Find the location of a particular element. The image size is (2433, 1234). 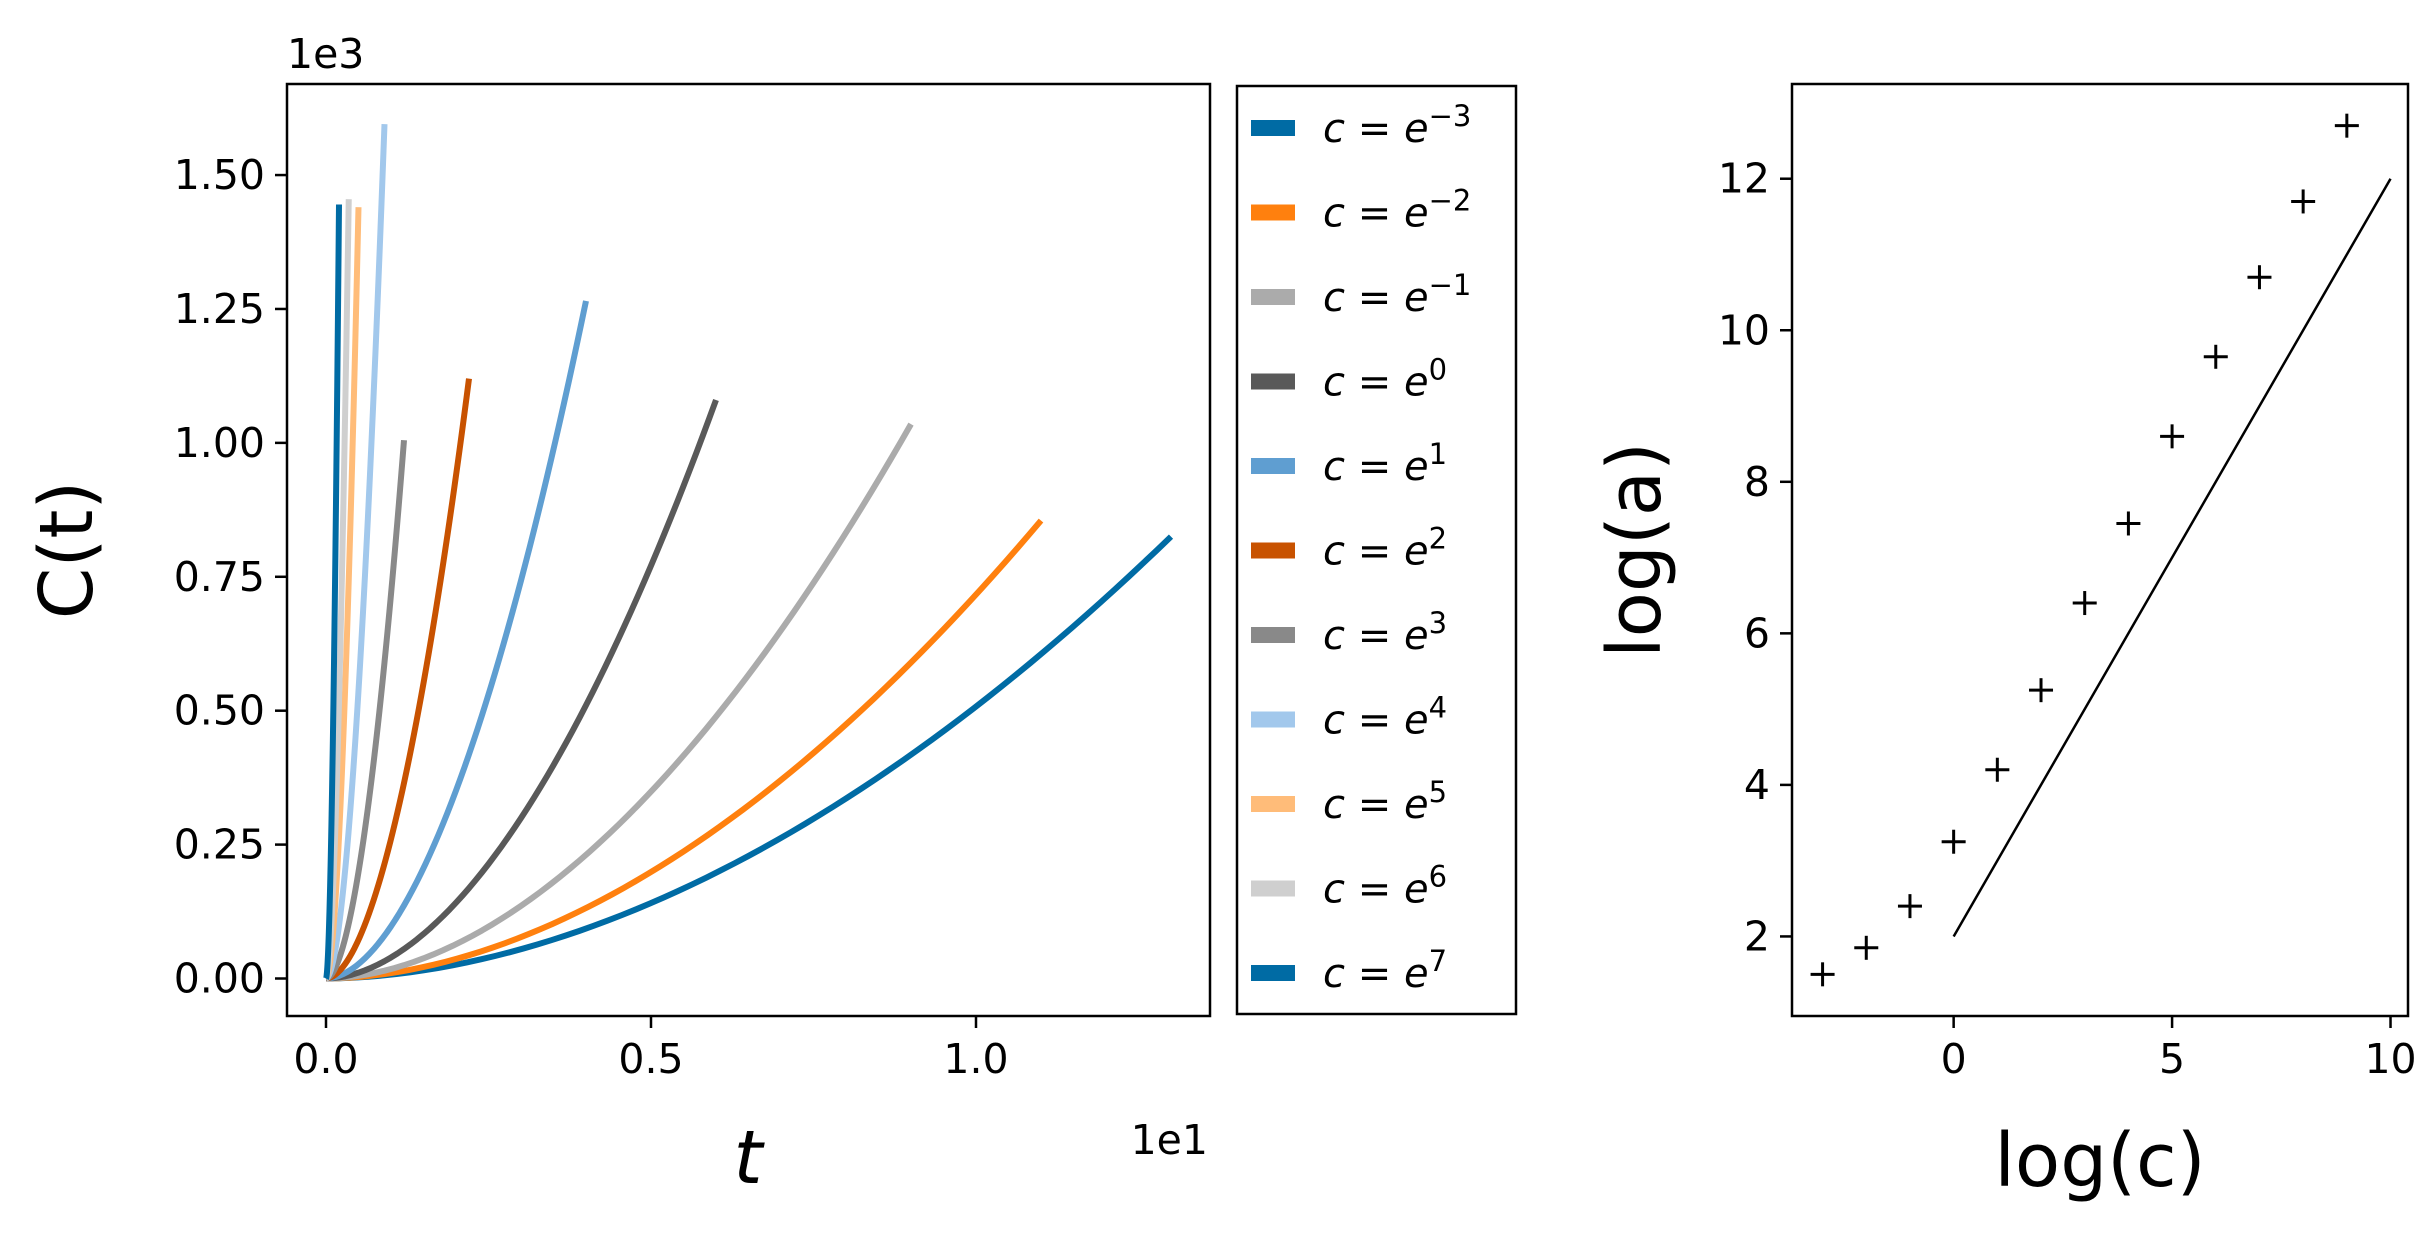

legend-label-4: c = e1 is located at coordinates (1385, 463).